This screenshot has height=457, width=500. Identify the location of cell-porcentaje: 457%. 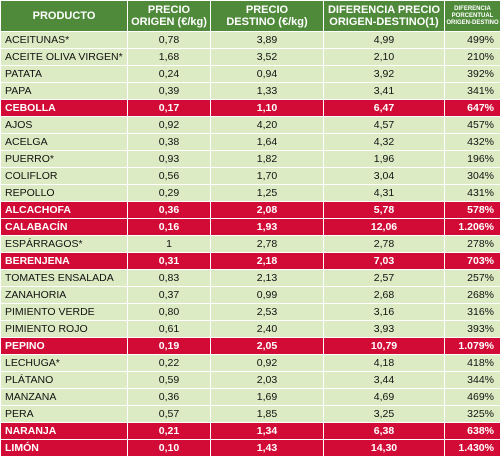
(472, 125).